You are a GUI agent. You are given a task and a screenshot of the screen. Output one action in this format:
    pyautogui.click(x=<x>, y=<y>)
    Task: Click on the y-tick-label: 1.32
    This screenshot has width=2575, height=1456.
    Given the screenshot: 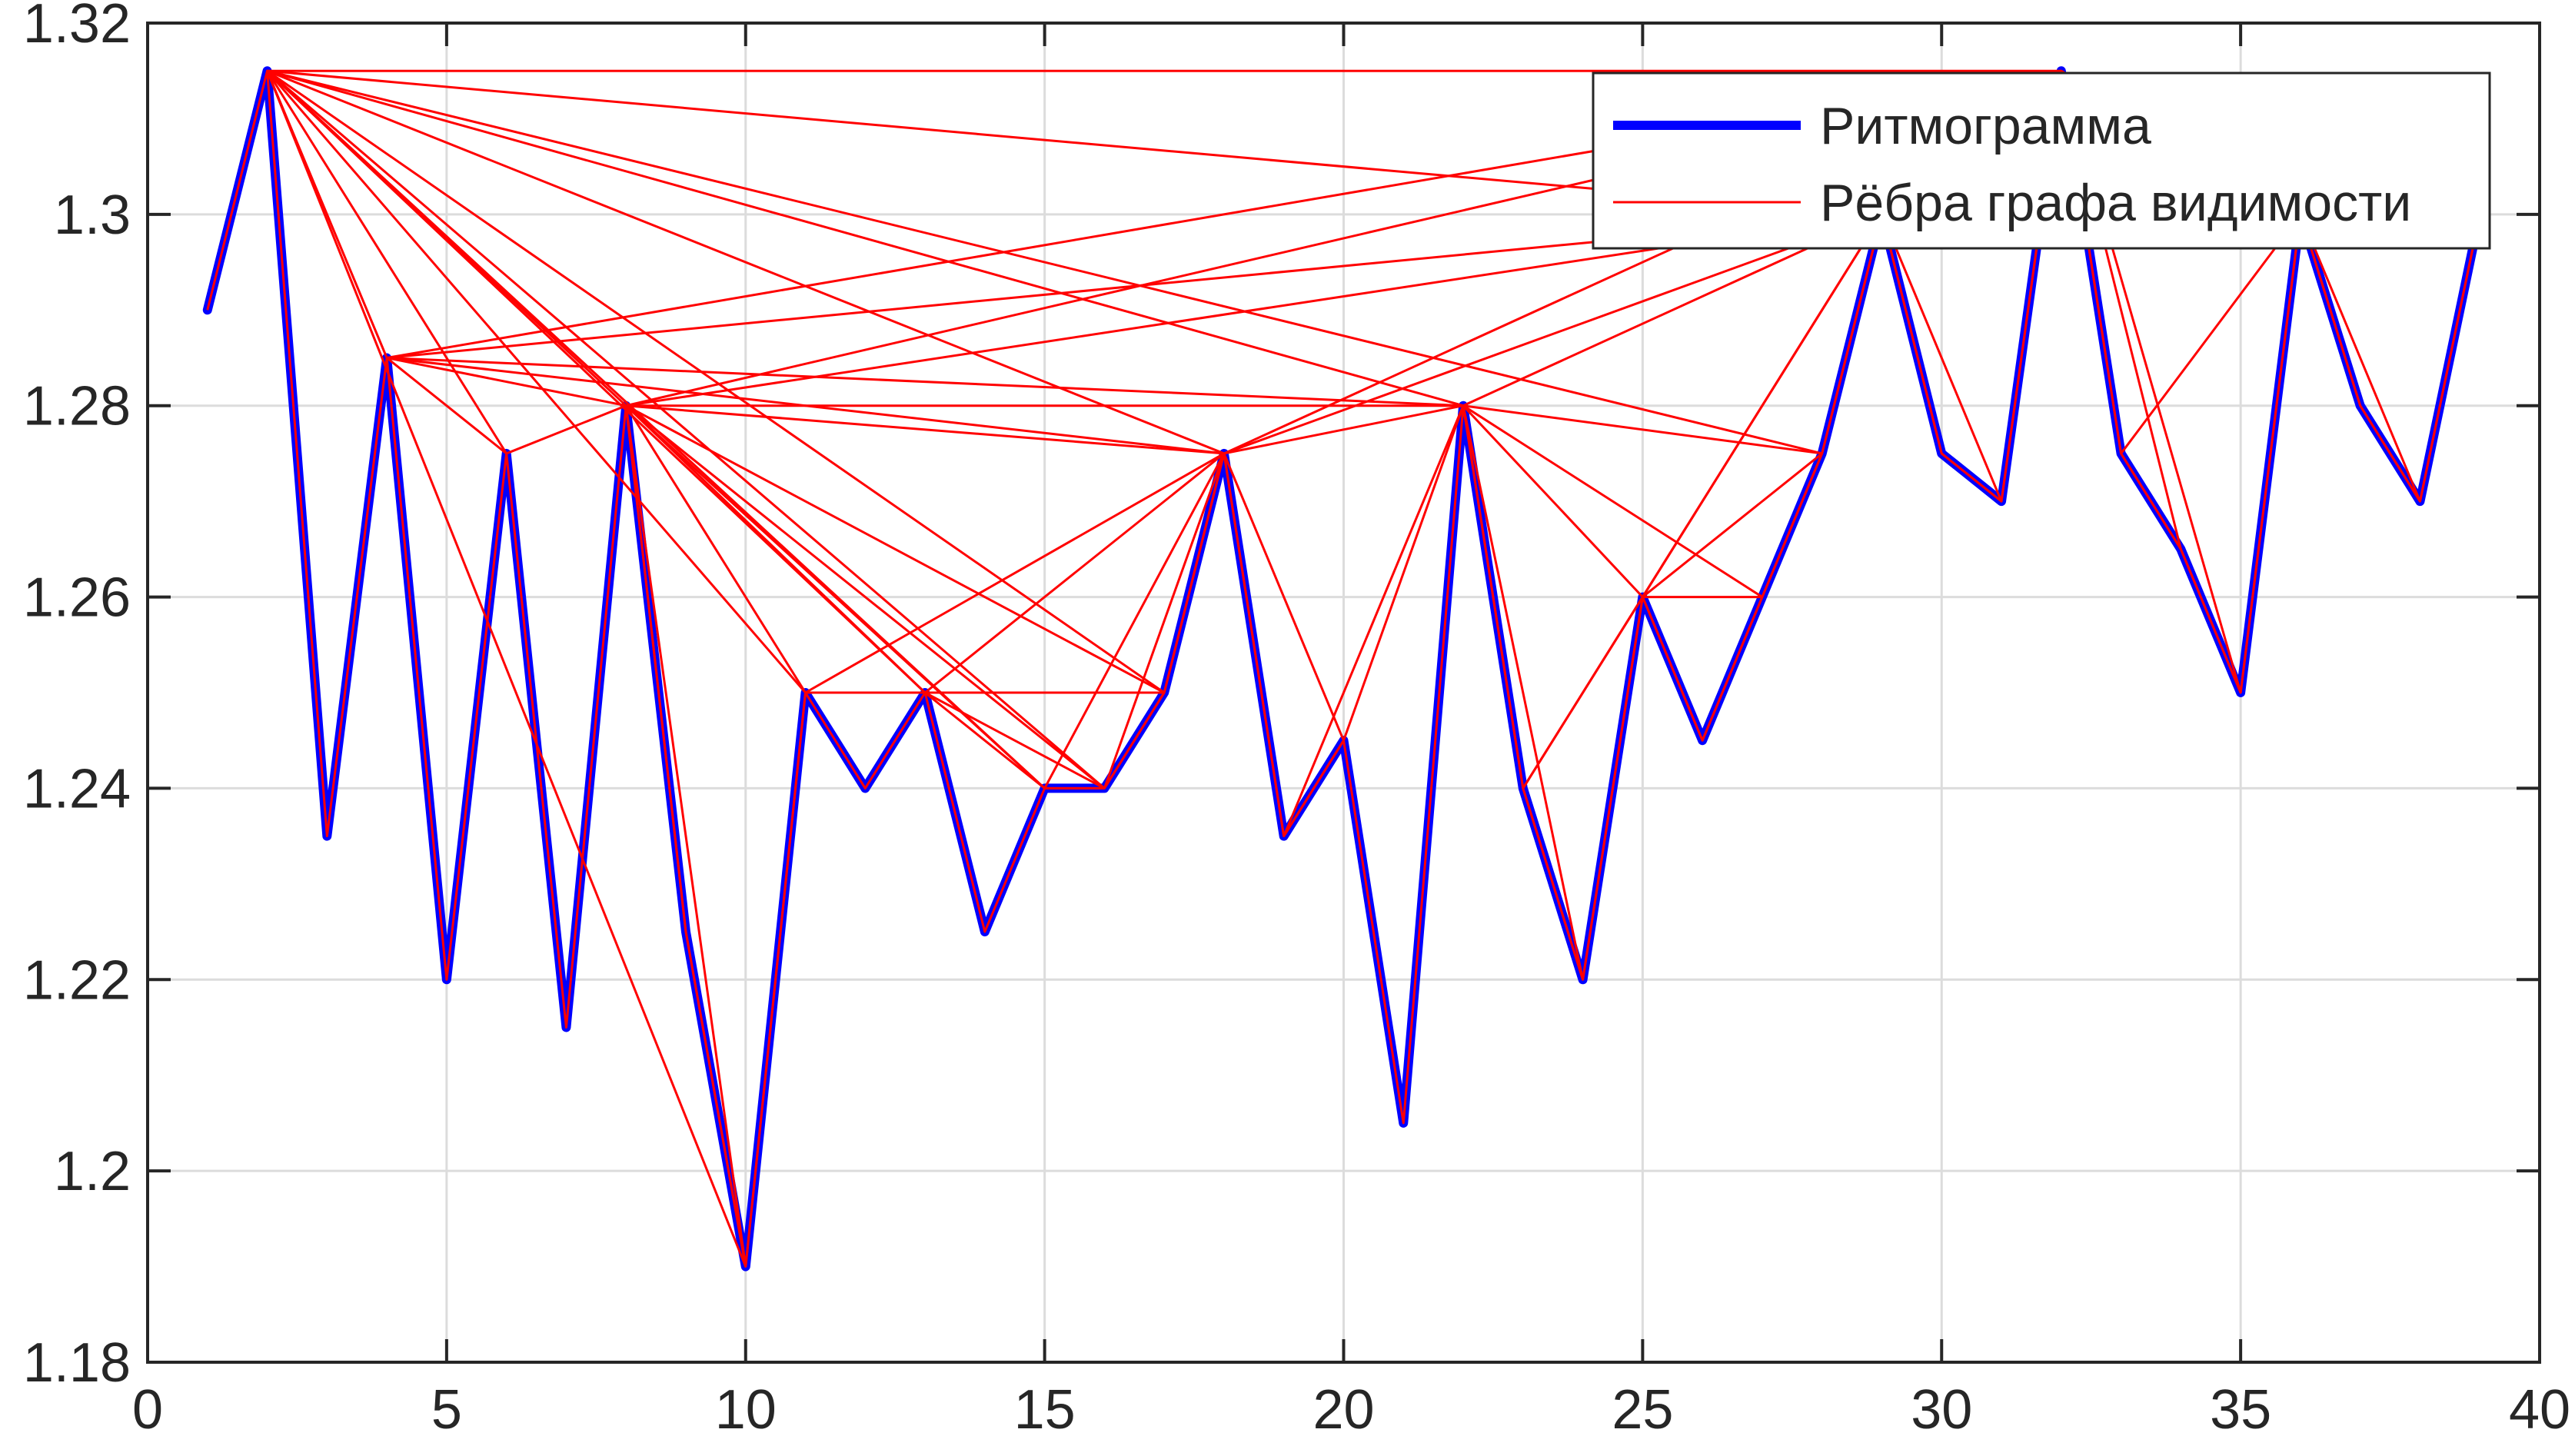 What is the action you would take?
    pyautogui.click(x=77, y=28)
    